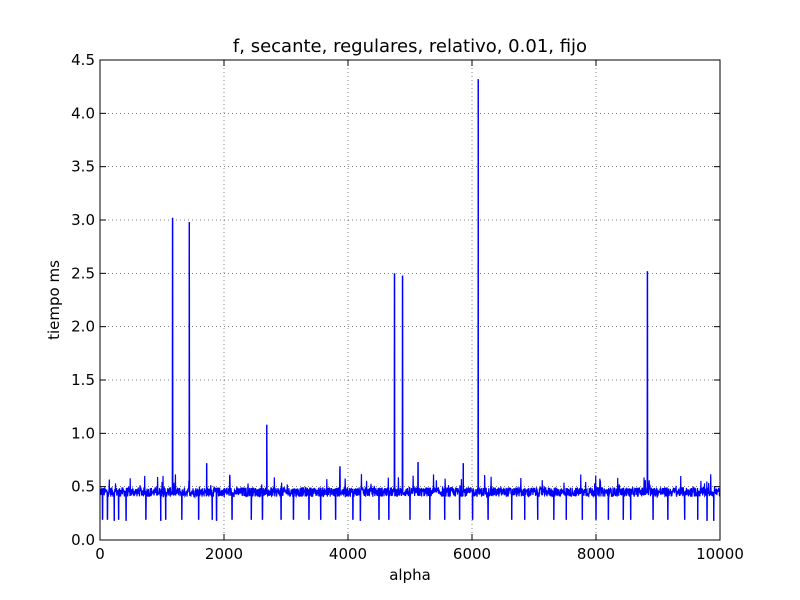  Describe the element at coordinates (596, 554) in the screenshot. I see `x-tick-label: 8000` at that location.